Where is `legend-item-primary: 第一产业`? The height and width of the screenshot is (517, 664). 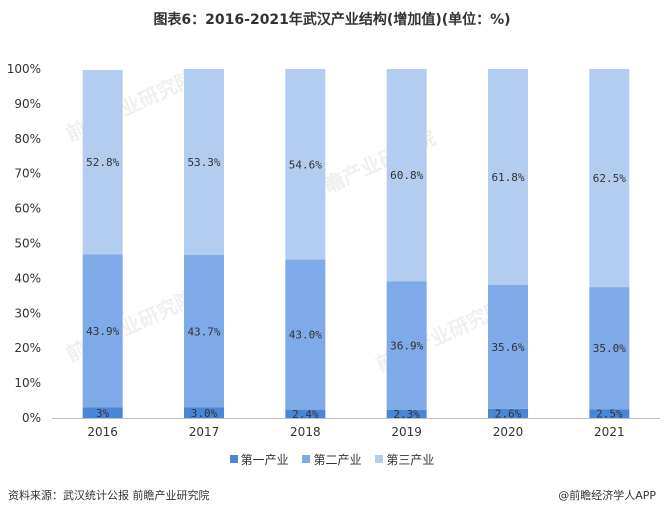
legend-item-primary: 第一产业 is located at coordinates (259, 459).